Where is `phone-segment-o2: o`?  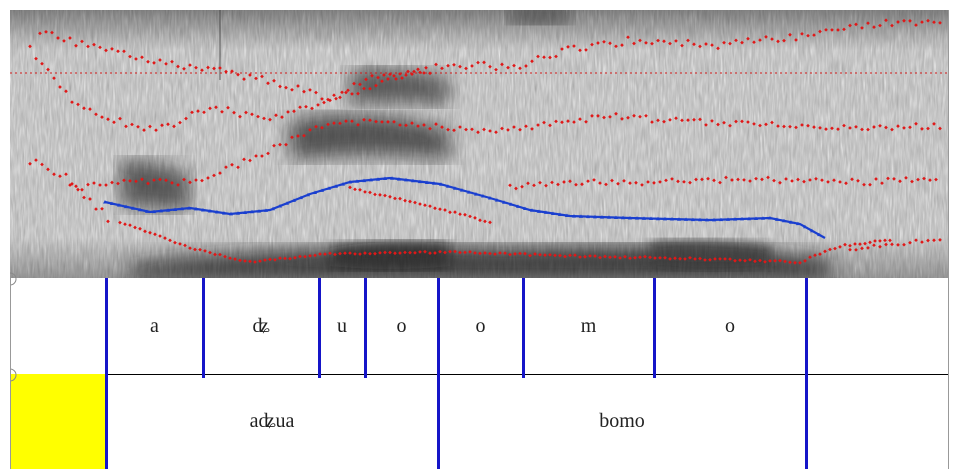 phone-segment-o2: o is located at coordinates (480, 326).